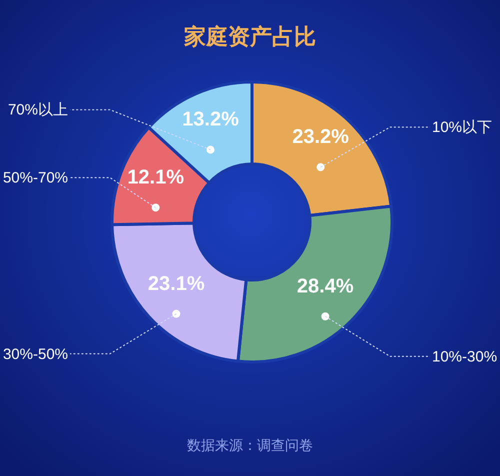  I want to click on data-label: 12.1%, so click(155, 177).